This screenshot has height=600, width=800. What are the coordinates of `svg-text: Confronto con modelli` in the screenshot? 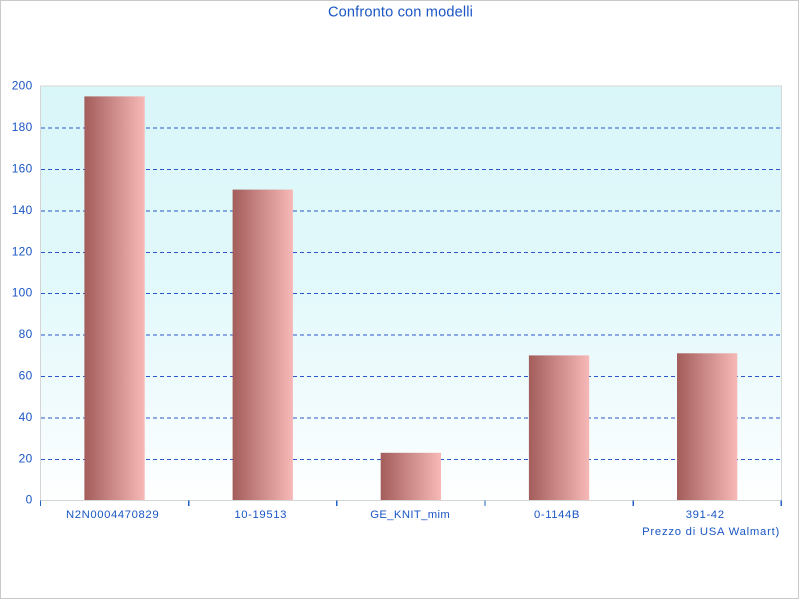 It's located at (400, 13).